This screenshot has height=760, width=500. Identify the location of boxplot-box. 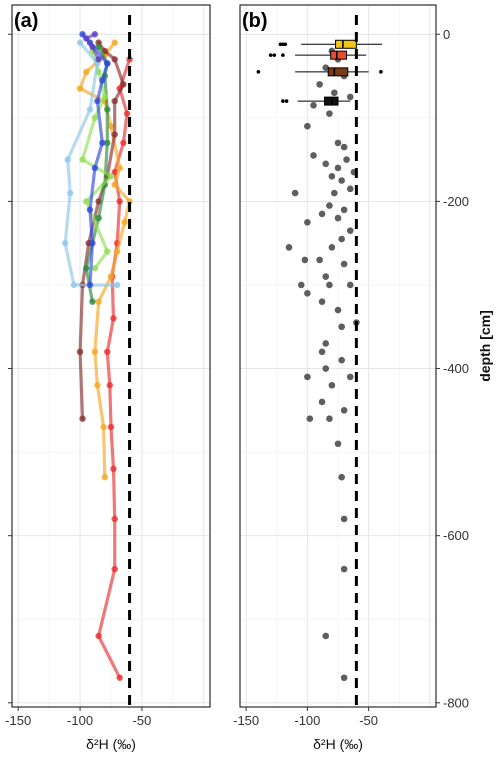
(339, 55).